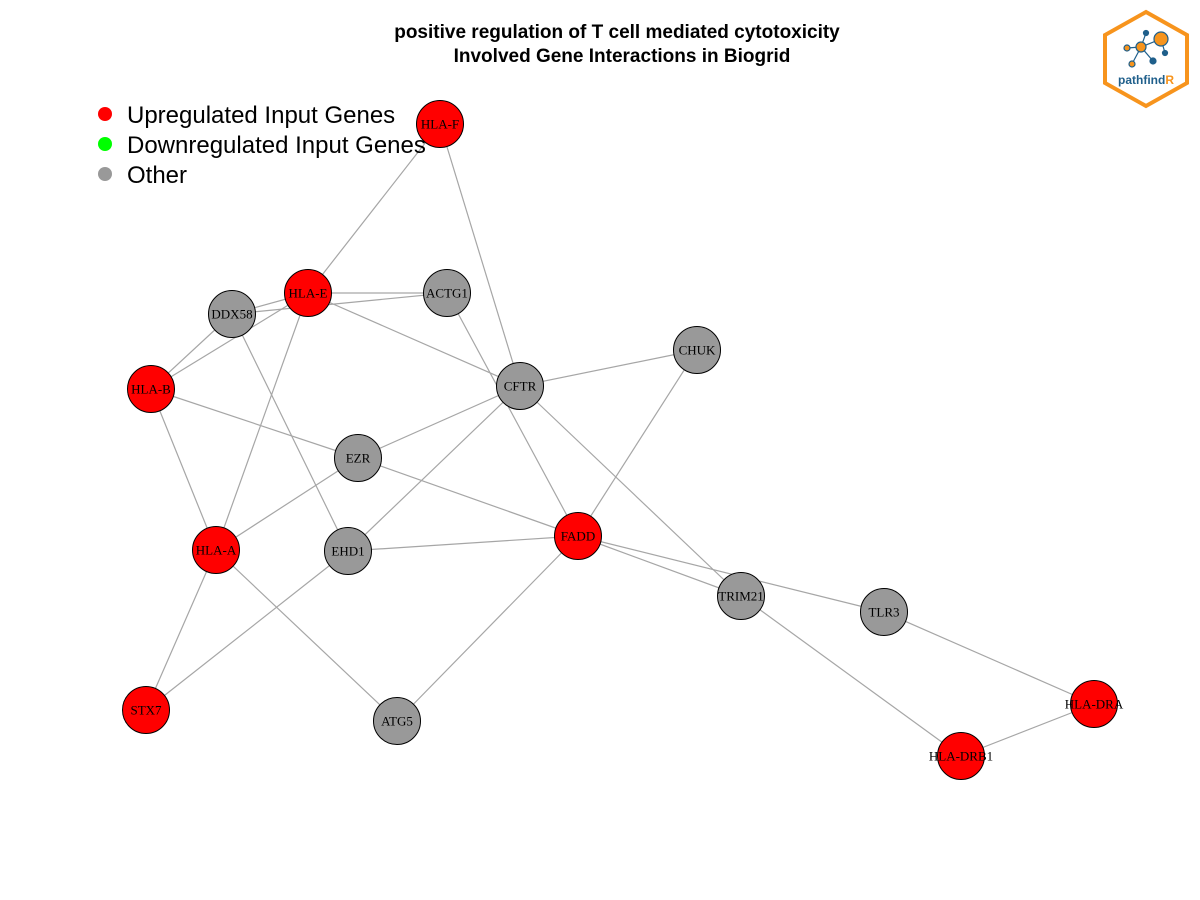 The height and width of the screenshot is (900, 1200). I want to click on edge-hla-a-stx7, so click(181, 630).